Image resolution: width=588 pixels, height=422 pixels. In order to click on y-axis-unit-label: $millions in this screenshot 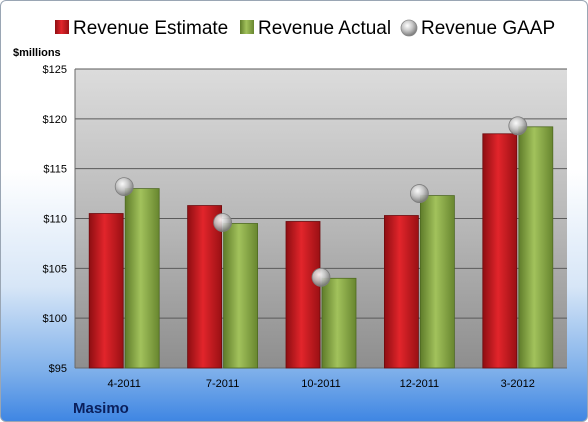, I will do `click(37, 53)`.